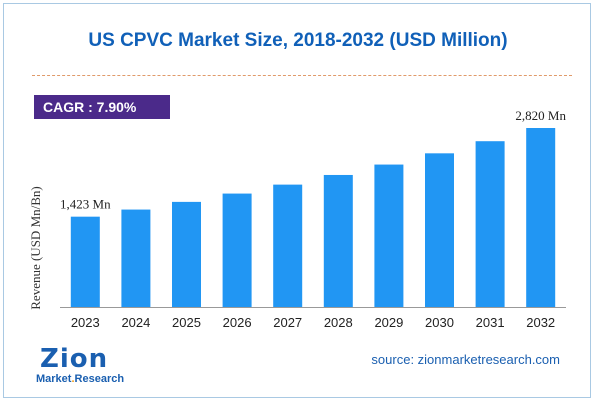  I want to click on bar-2024, so click(136, 258).